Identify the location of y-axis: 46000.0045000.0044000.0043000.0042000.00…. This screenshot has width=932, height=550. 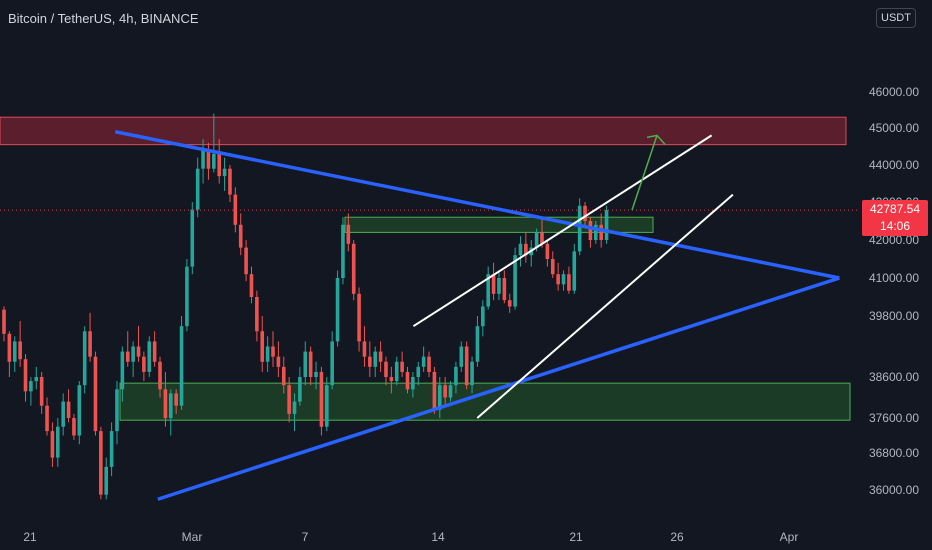
(894, 291).